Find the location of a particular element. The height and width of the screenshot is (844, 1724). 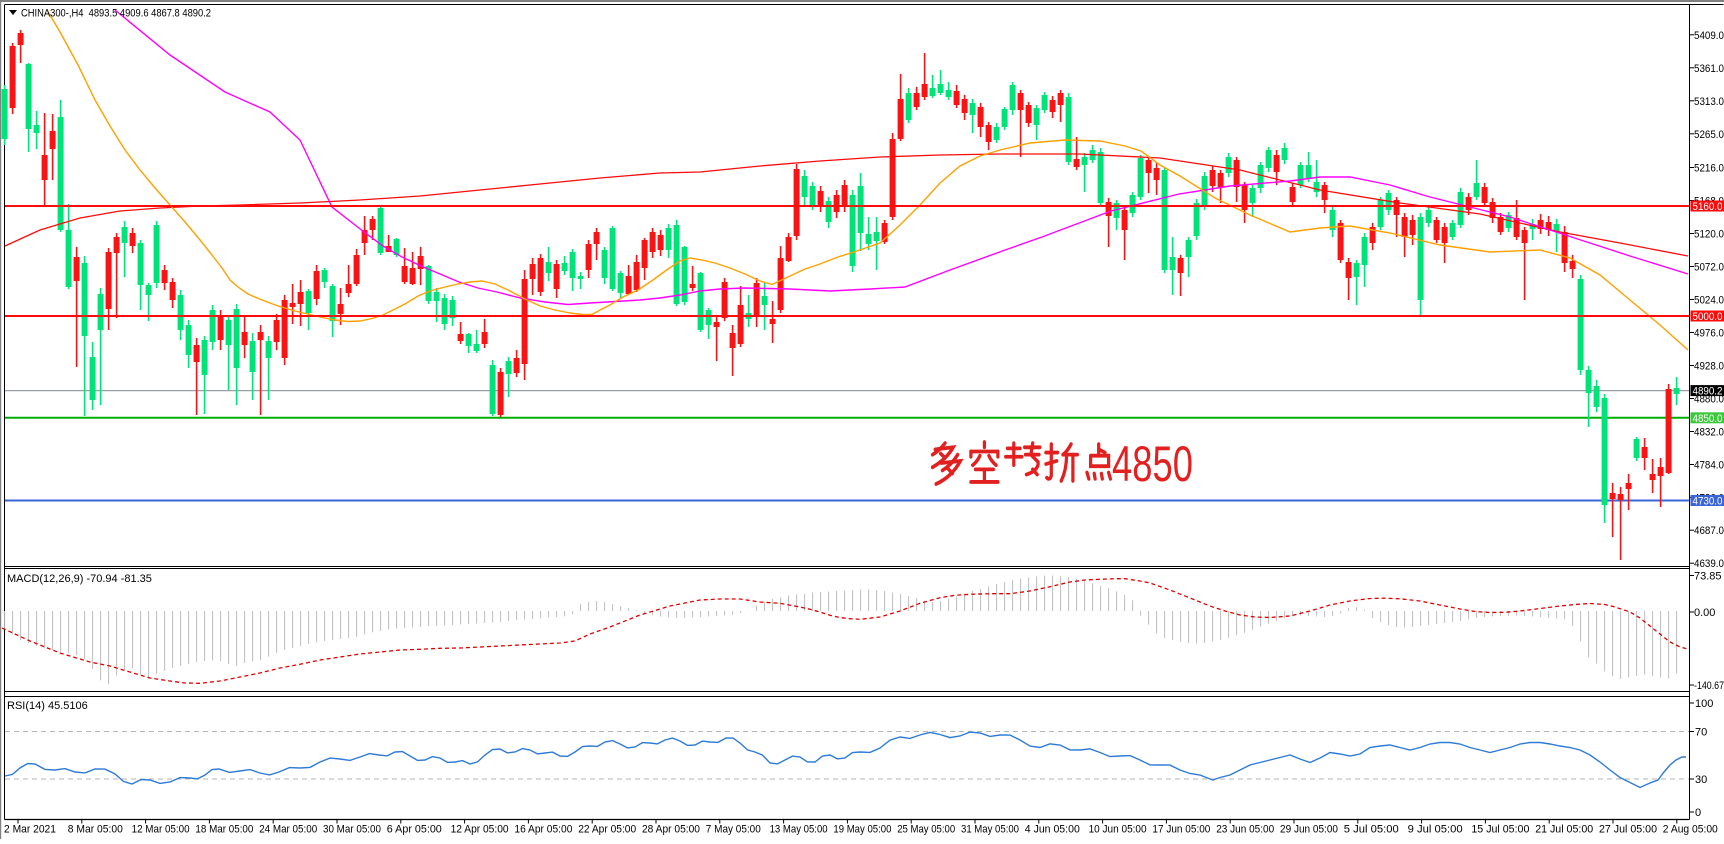

svg-text: 16 Apr 05:00 is located at coordinates (543, 830).